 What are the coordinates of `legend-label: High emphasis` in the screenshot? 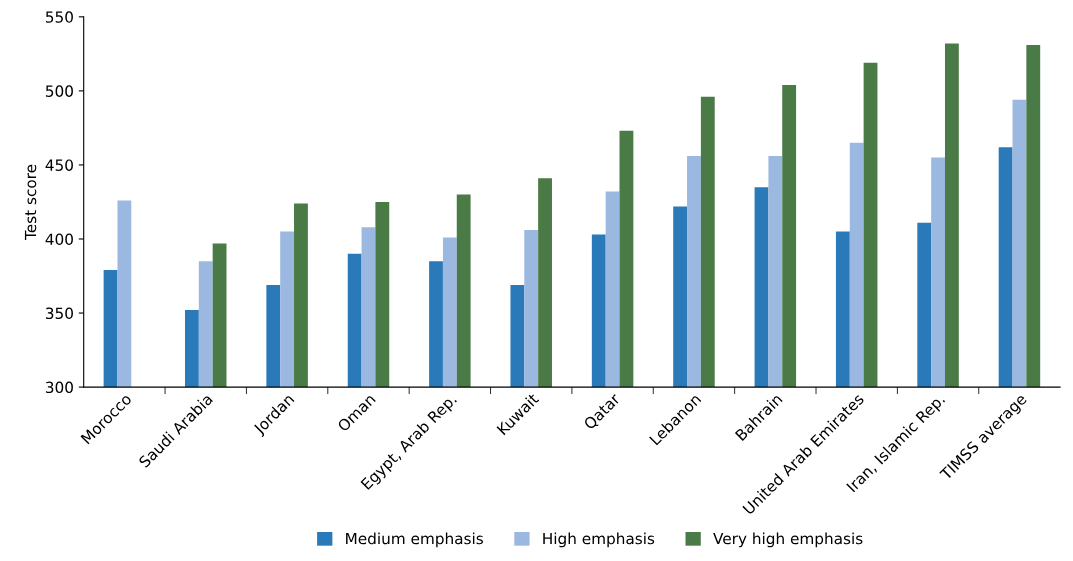 It's located at (599, 540).